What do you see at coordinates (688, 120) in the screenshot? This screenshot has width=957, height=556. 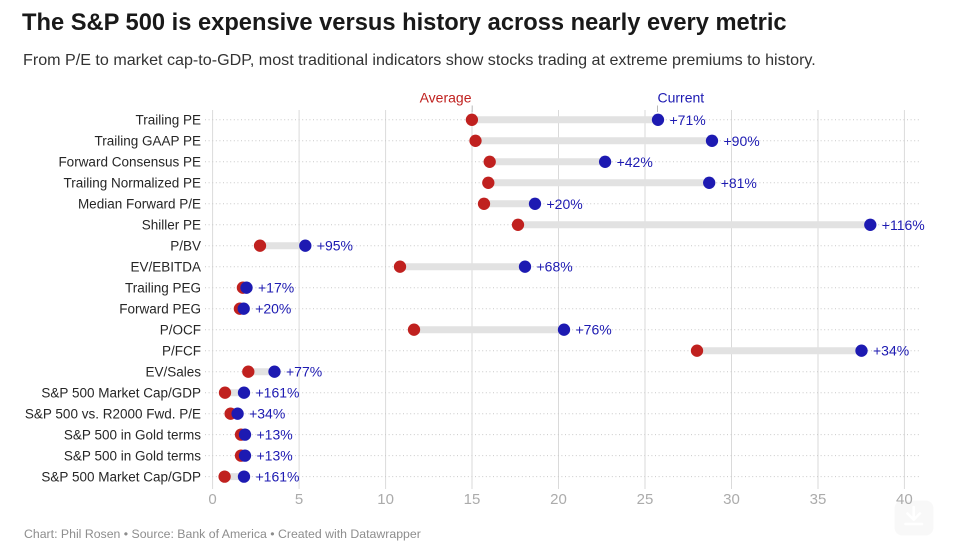 I see `svg-text: +71%` at bounding box center [688, 120].